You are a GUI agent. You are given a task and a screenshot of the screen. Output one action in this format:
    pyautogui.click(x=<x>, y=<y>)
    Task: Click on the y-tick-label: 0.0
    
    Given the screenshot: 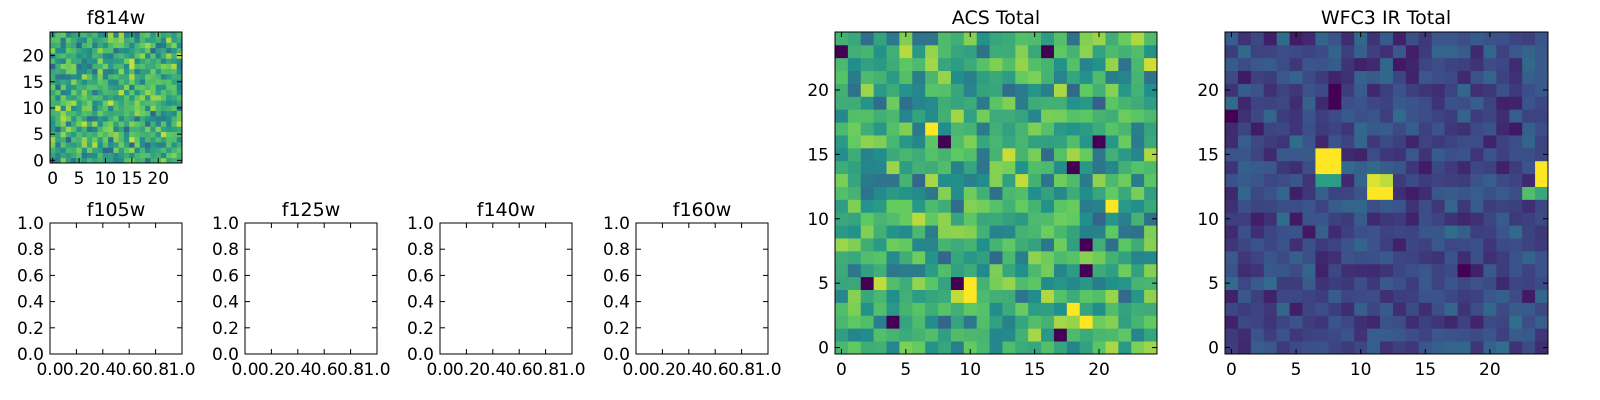 What is the action you would take?
    pyautogui.click(x=616, y=355)
    